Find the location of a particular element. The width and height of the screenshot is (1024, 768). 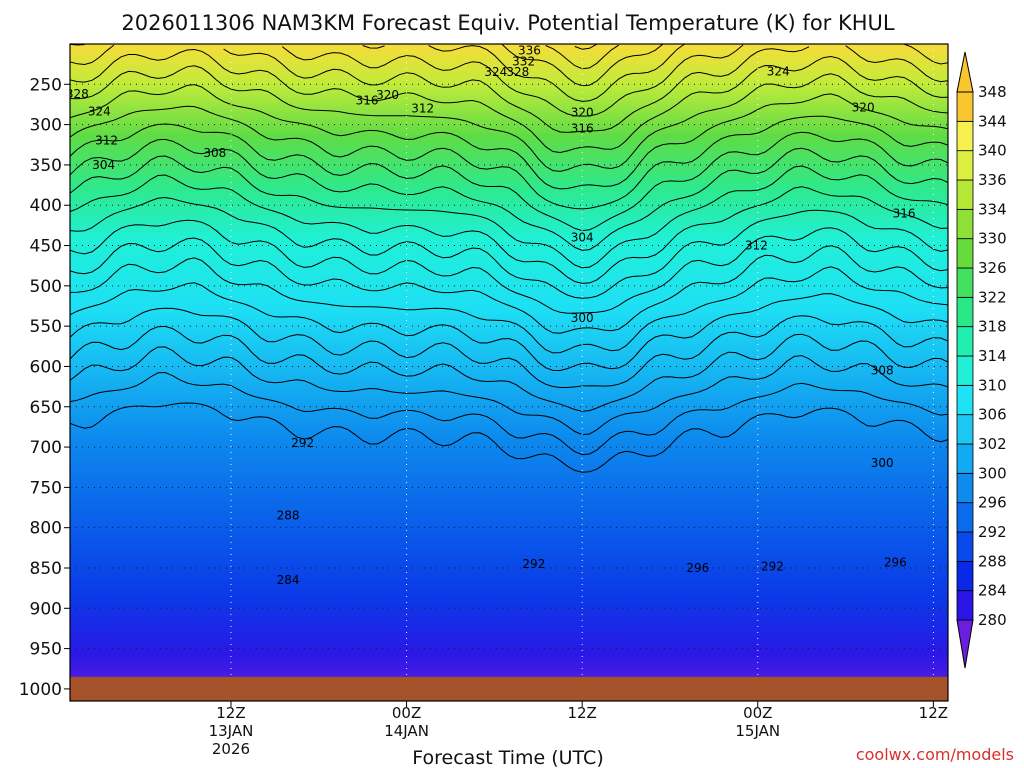

y-tick-label: 250 is located at coordinates (46, 85).